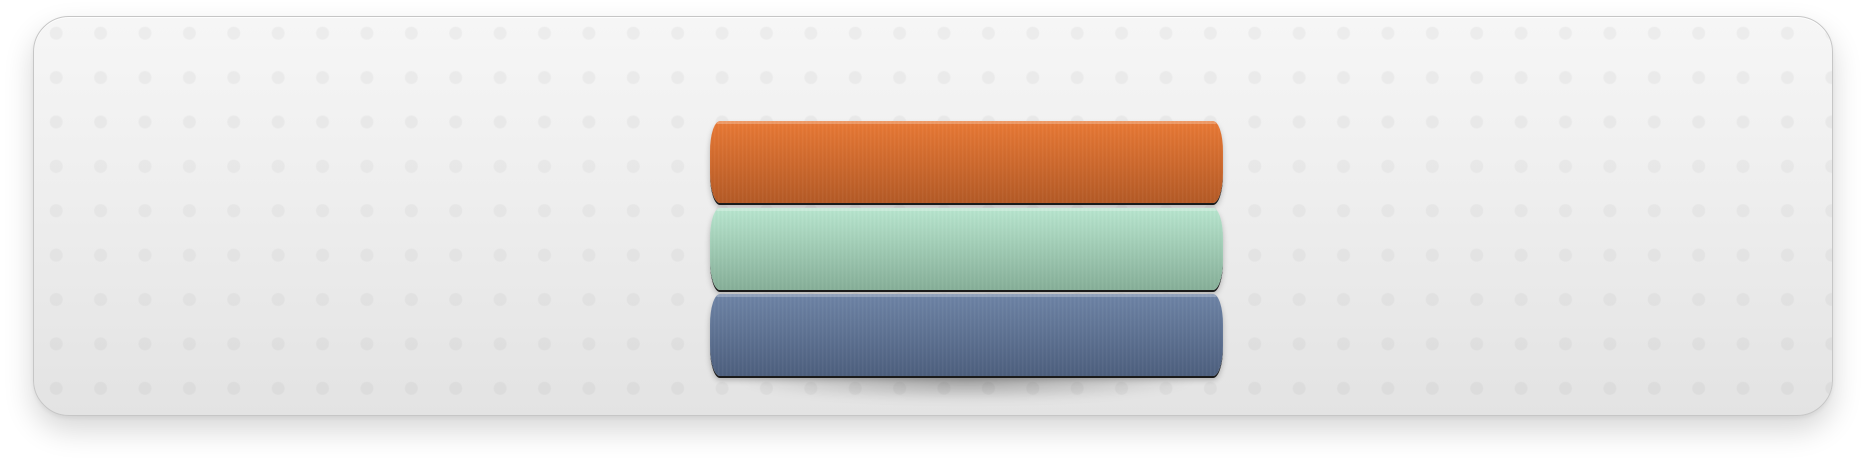 The image size is (1864, 464). Describe the element at coordinates (966, 162) in the screenshot. I see `orange-book` at that location.